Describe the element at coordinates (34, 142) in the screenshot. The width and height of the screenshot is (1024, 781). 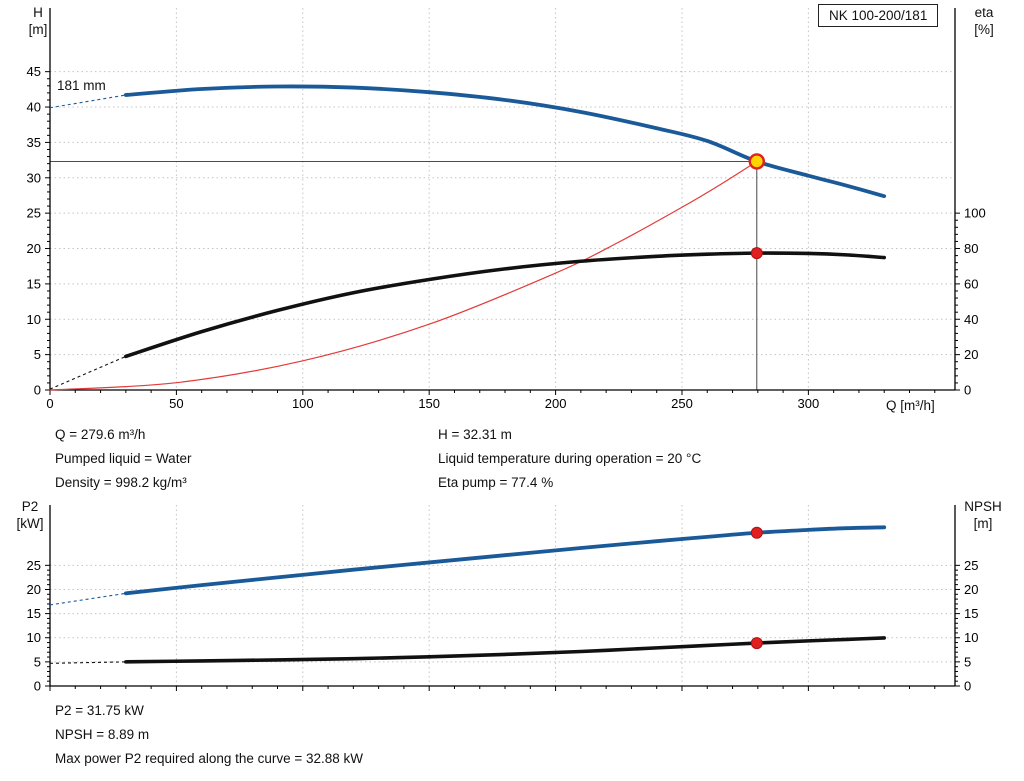
I see `svg-text: 35` at that location.